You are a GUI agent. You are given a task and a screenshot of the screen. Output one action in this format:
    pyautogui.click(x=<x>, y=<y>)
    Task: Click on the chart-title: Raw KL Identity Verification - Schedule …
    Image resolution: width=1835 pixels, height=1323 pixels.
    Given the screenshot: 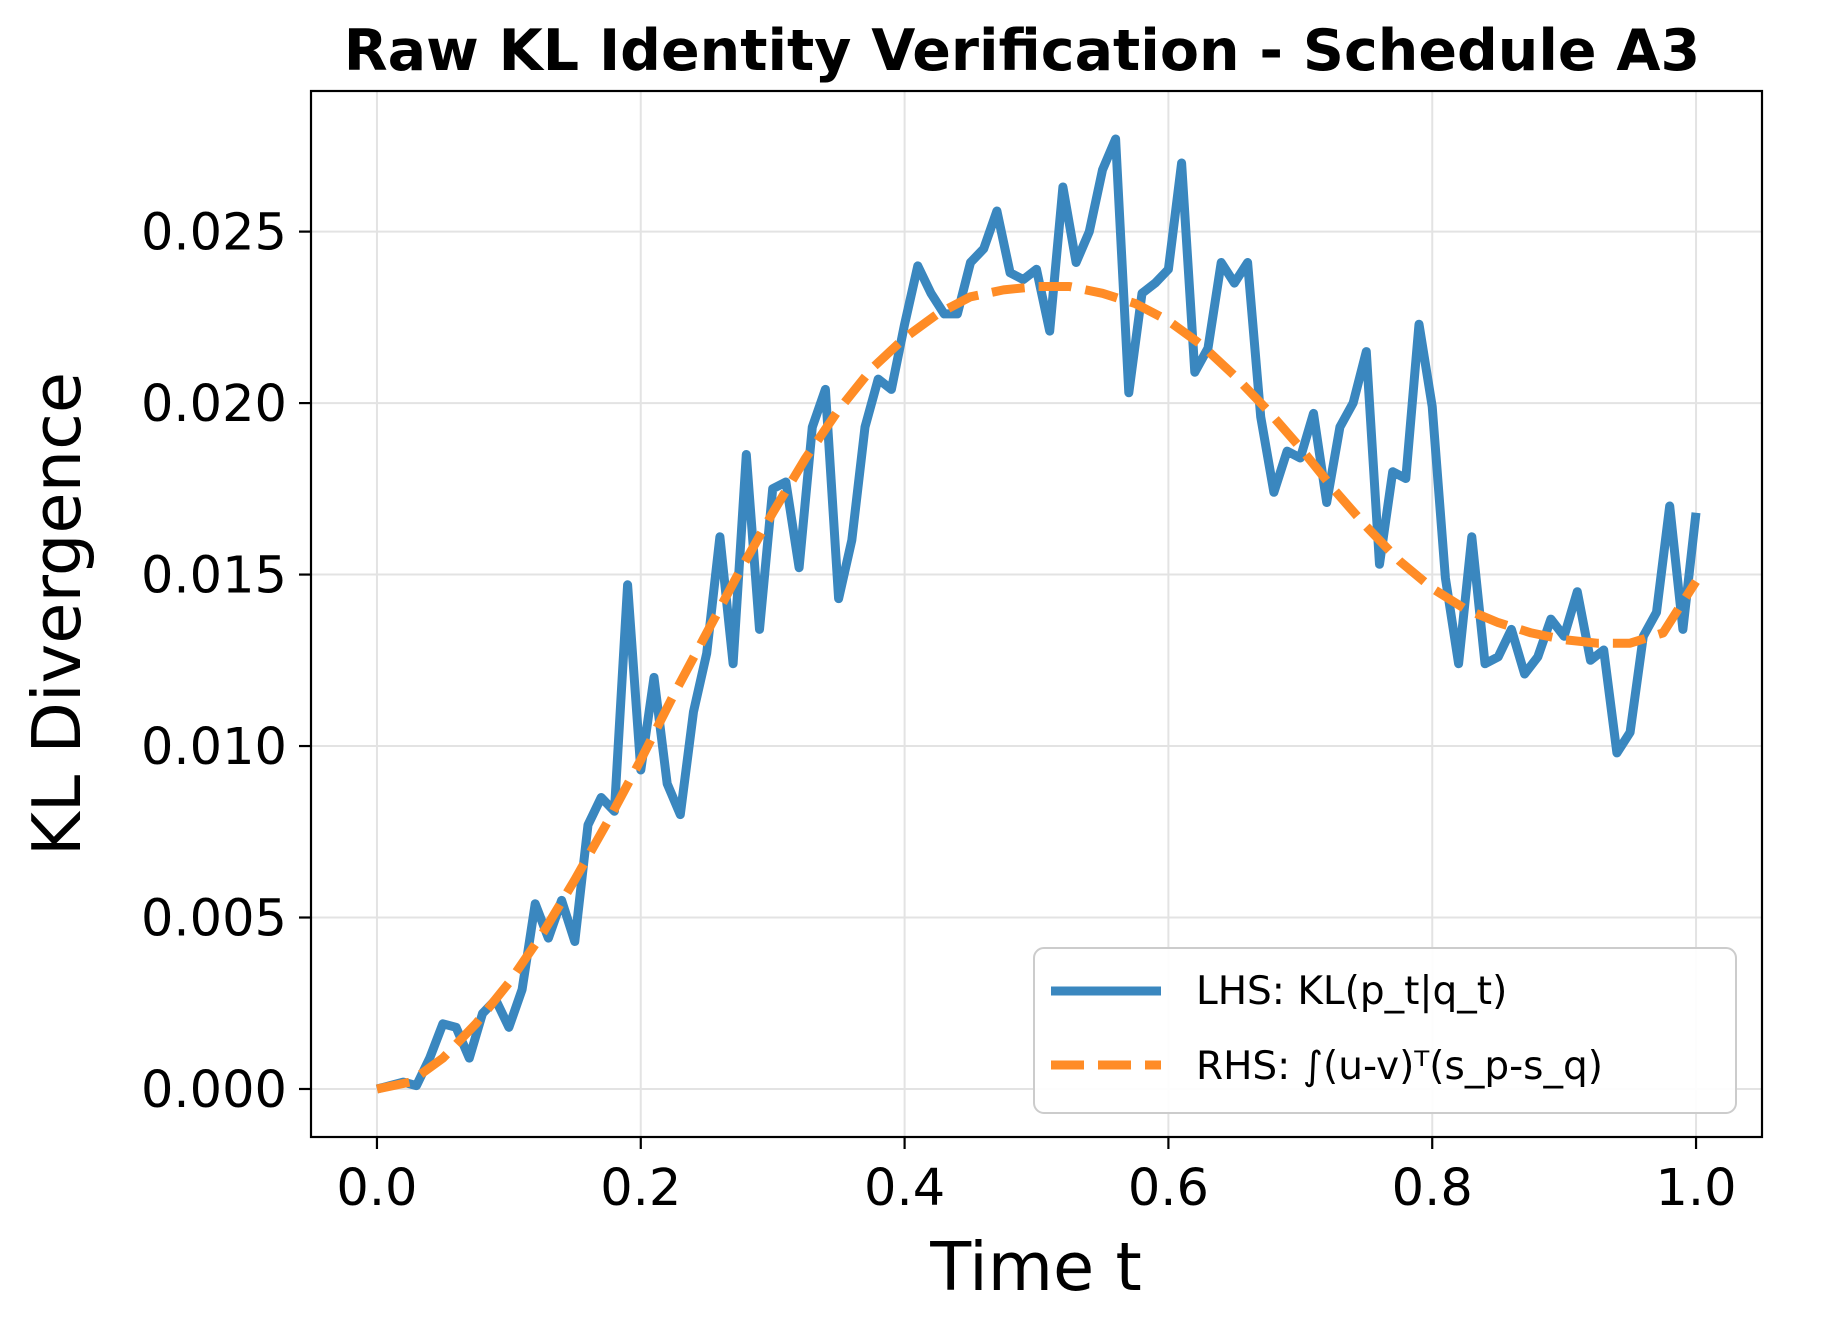 What is the action you would take?
    pyautogui.click(x=1022, y=51)
    